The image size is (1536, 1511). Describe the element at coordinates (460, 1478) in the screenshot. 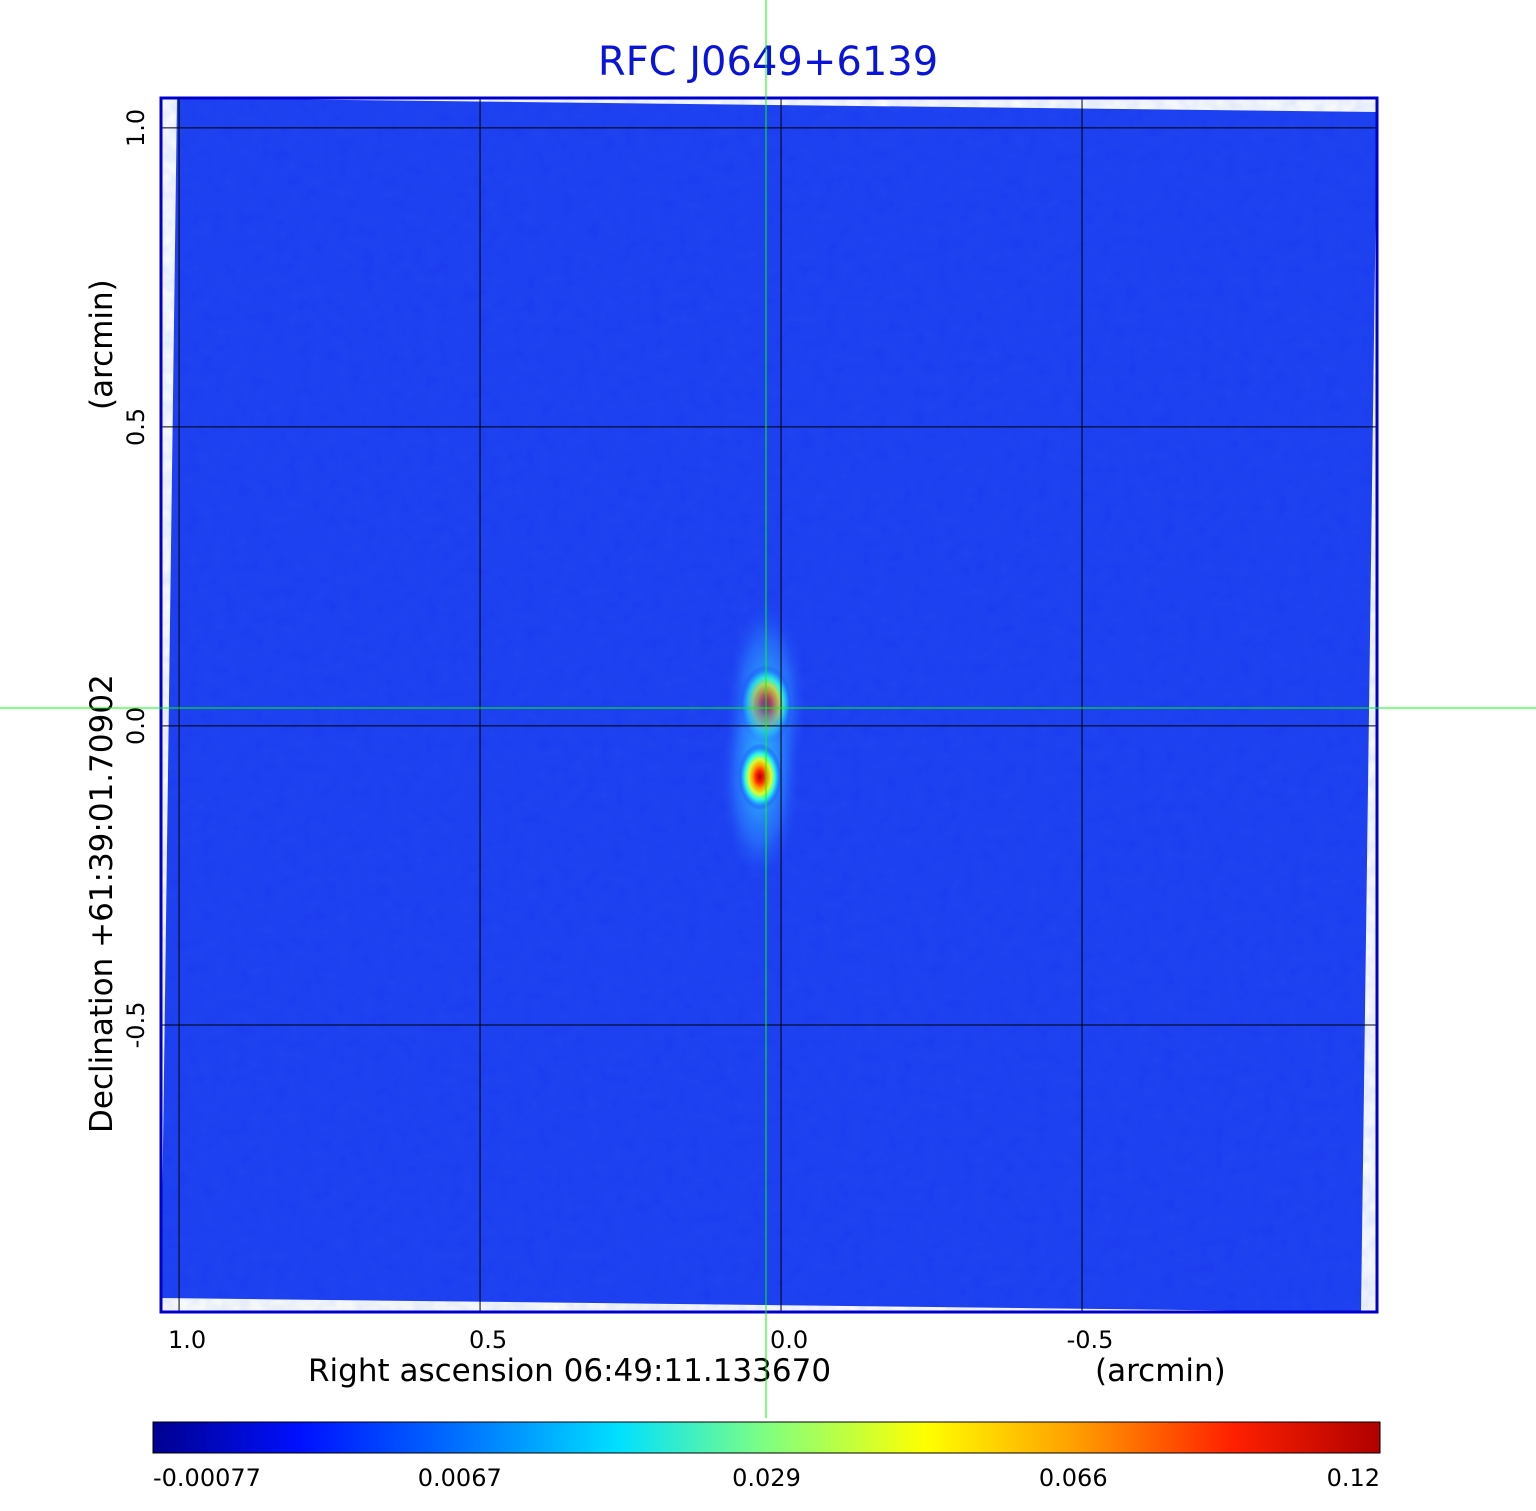

I see `colorbar-tick-label: 0.0067` at that location.